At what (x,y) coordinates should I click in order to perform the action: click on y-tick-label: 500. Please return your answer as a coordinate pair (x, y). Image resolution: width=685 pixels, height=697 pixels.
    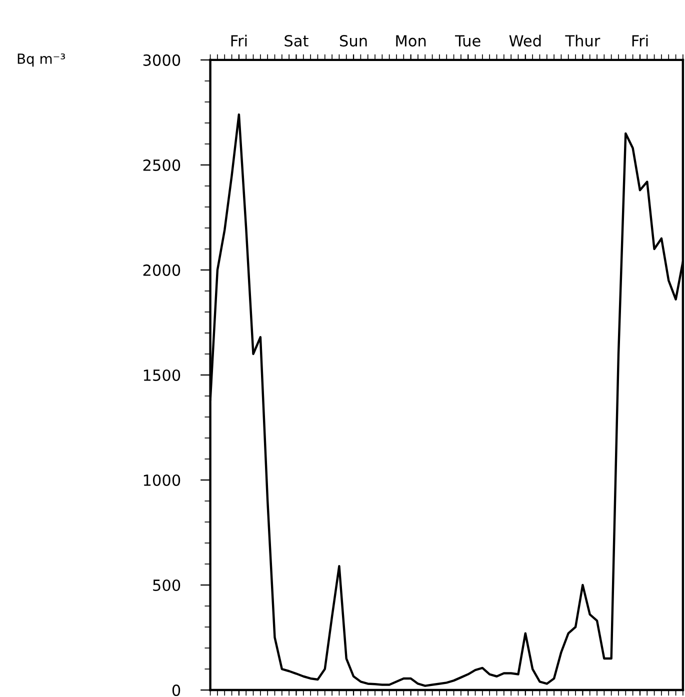
    Looking at the image, I should click on (166, 585).